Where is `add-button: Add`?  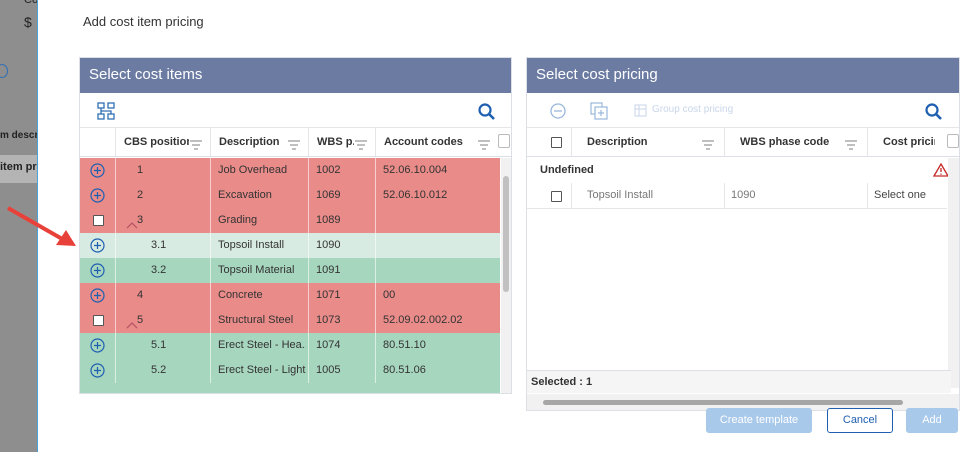 add-button: Add is located at coordinates (932, 420).